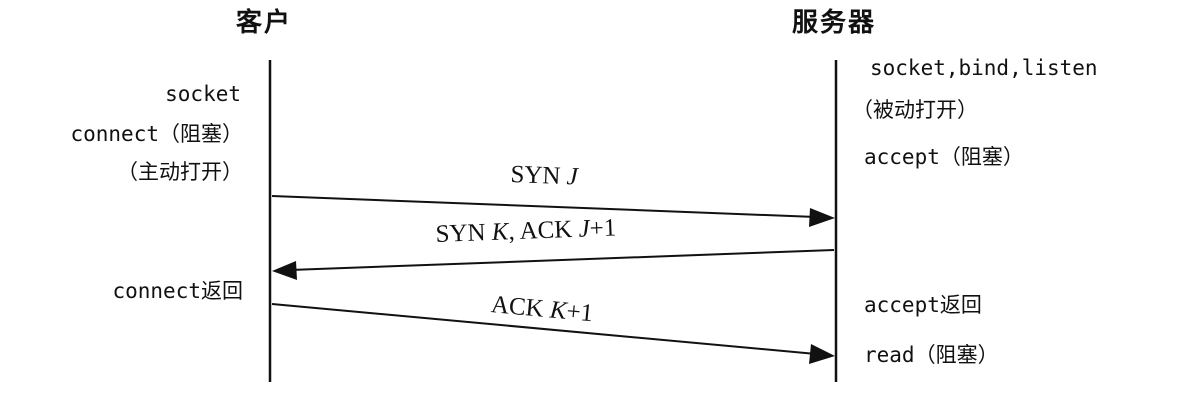 The height and width of the screenshot is (403, 1193). Describe the element at coordinates (264, 23) in the screenshot. I see `client-title: 客户` at that location.